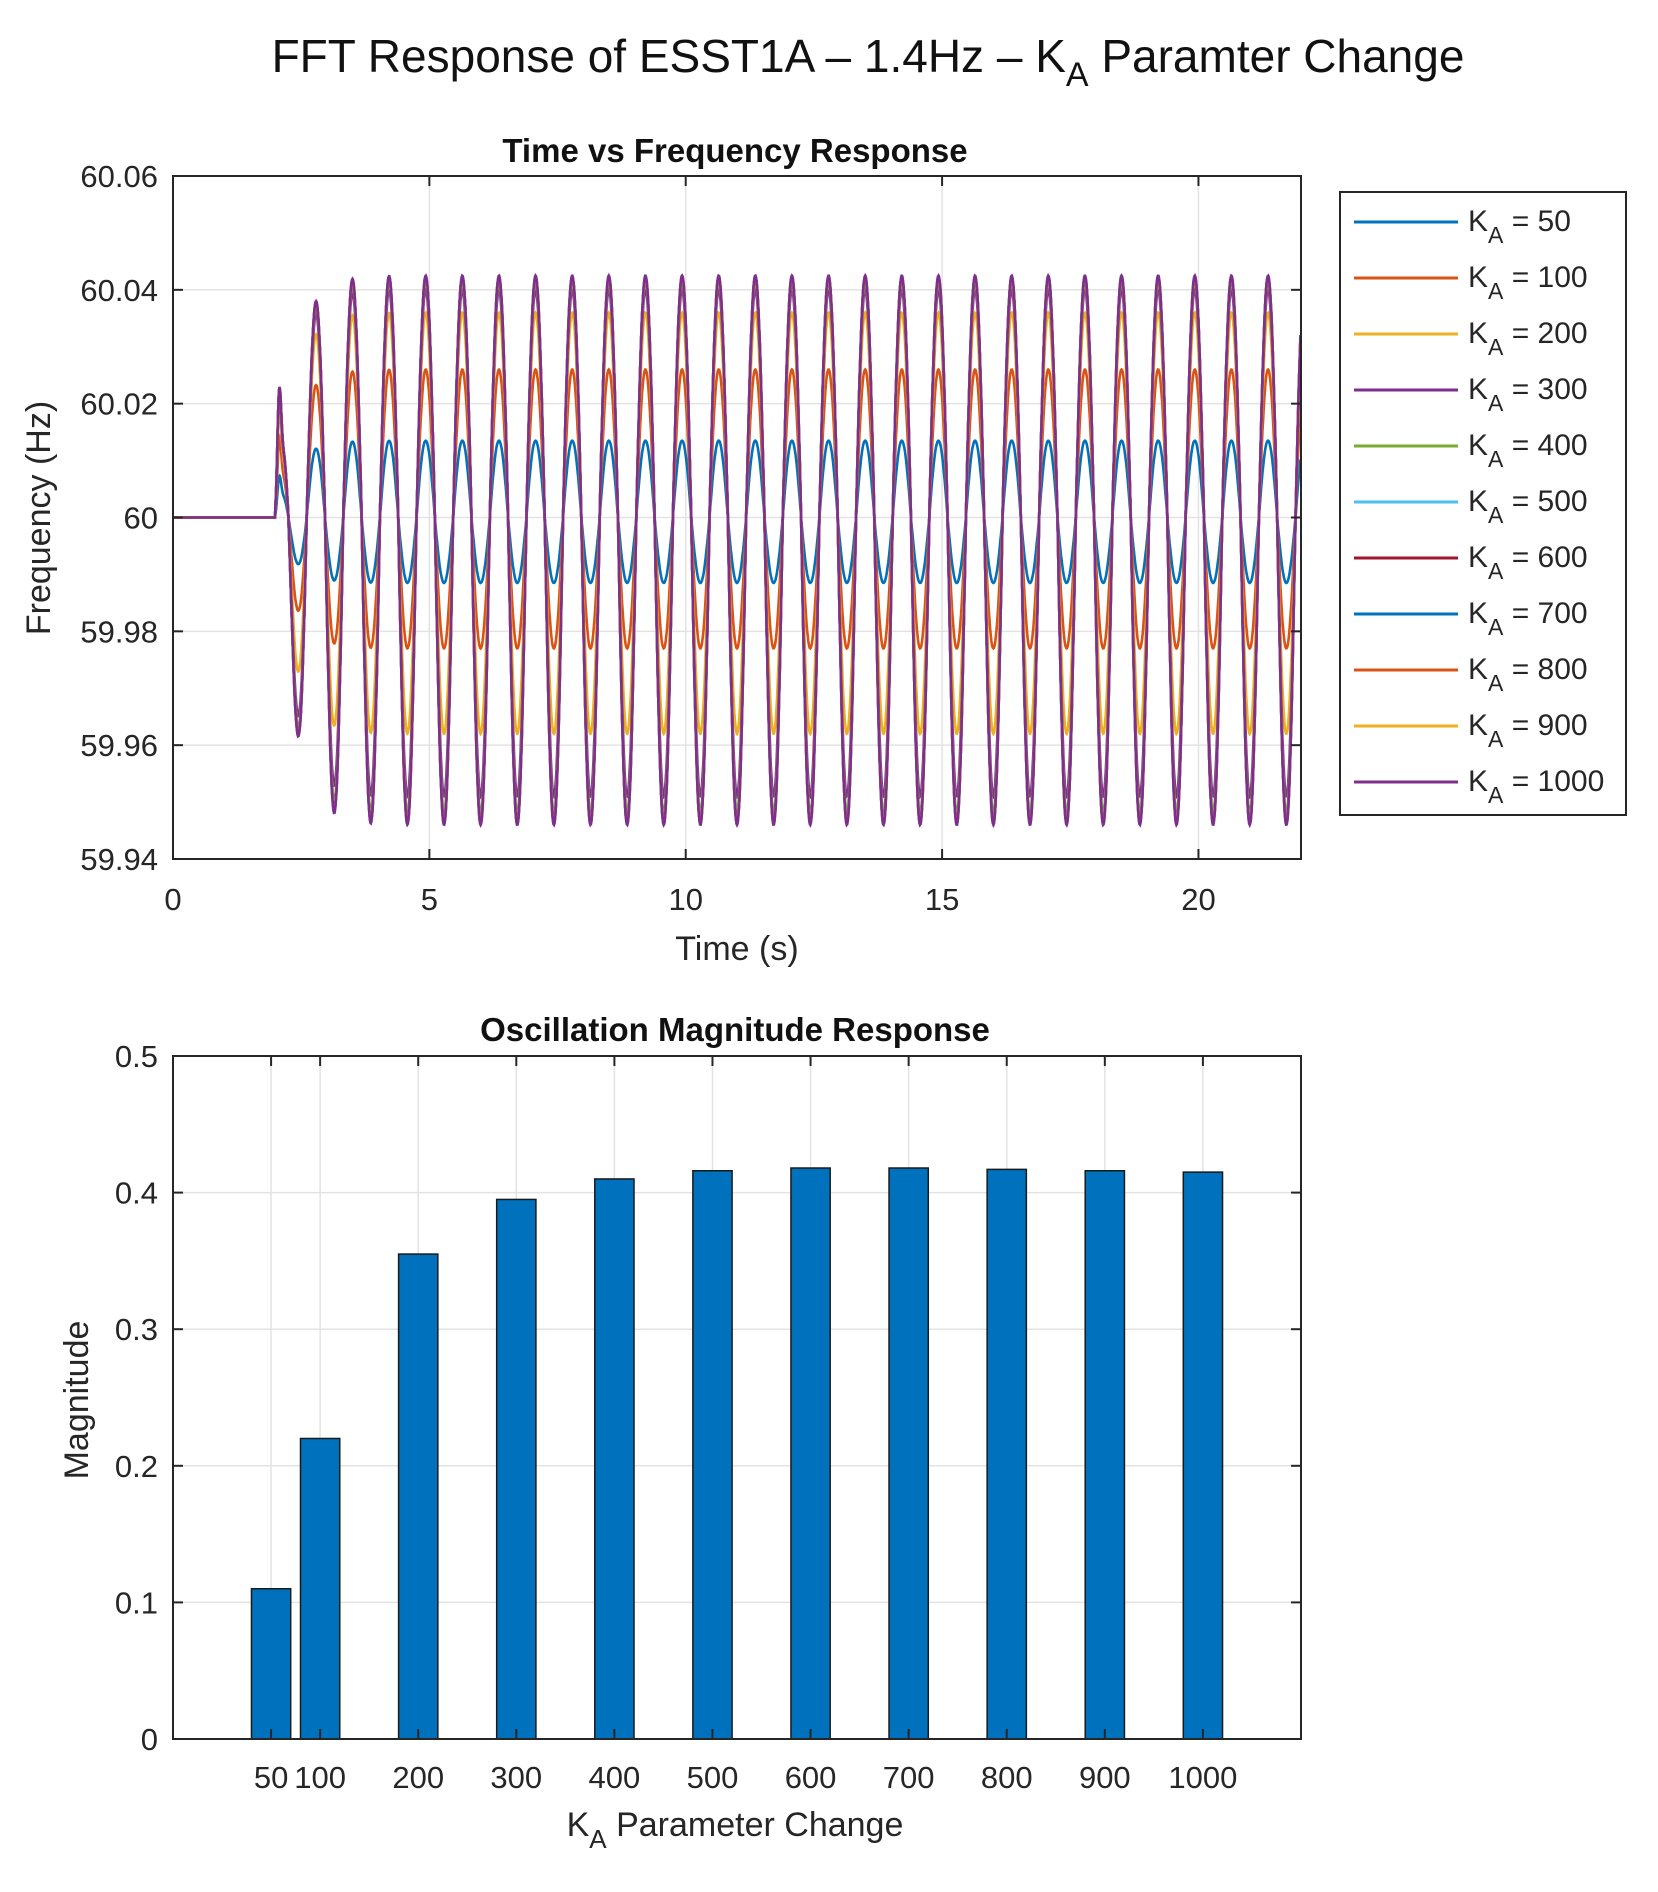 This screenshot has height=1892, width=1658. I want to click on bar-y-tick-label: 0, so click(149, 1739).